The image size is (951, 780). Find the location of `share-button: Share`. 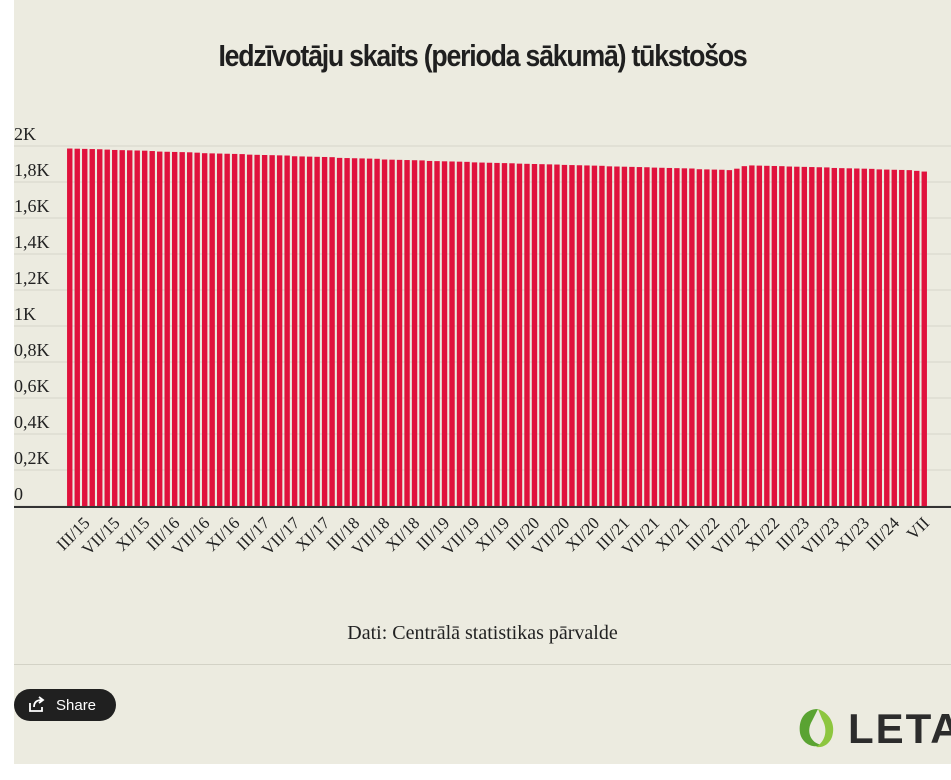

share-button: Share is located at coordinates (65, 705).